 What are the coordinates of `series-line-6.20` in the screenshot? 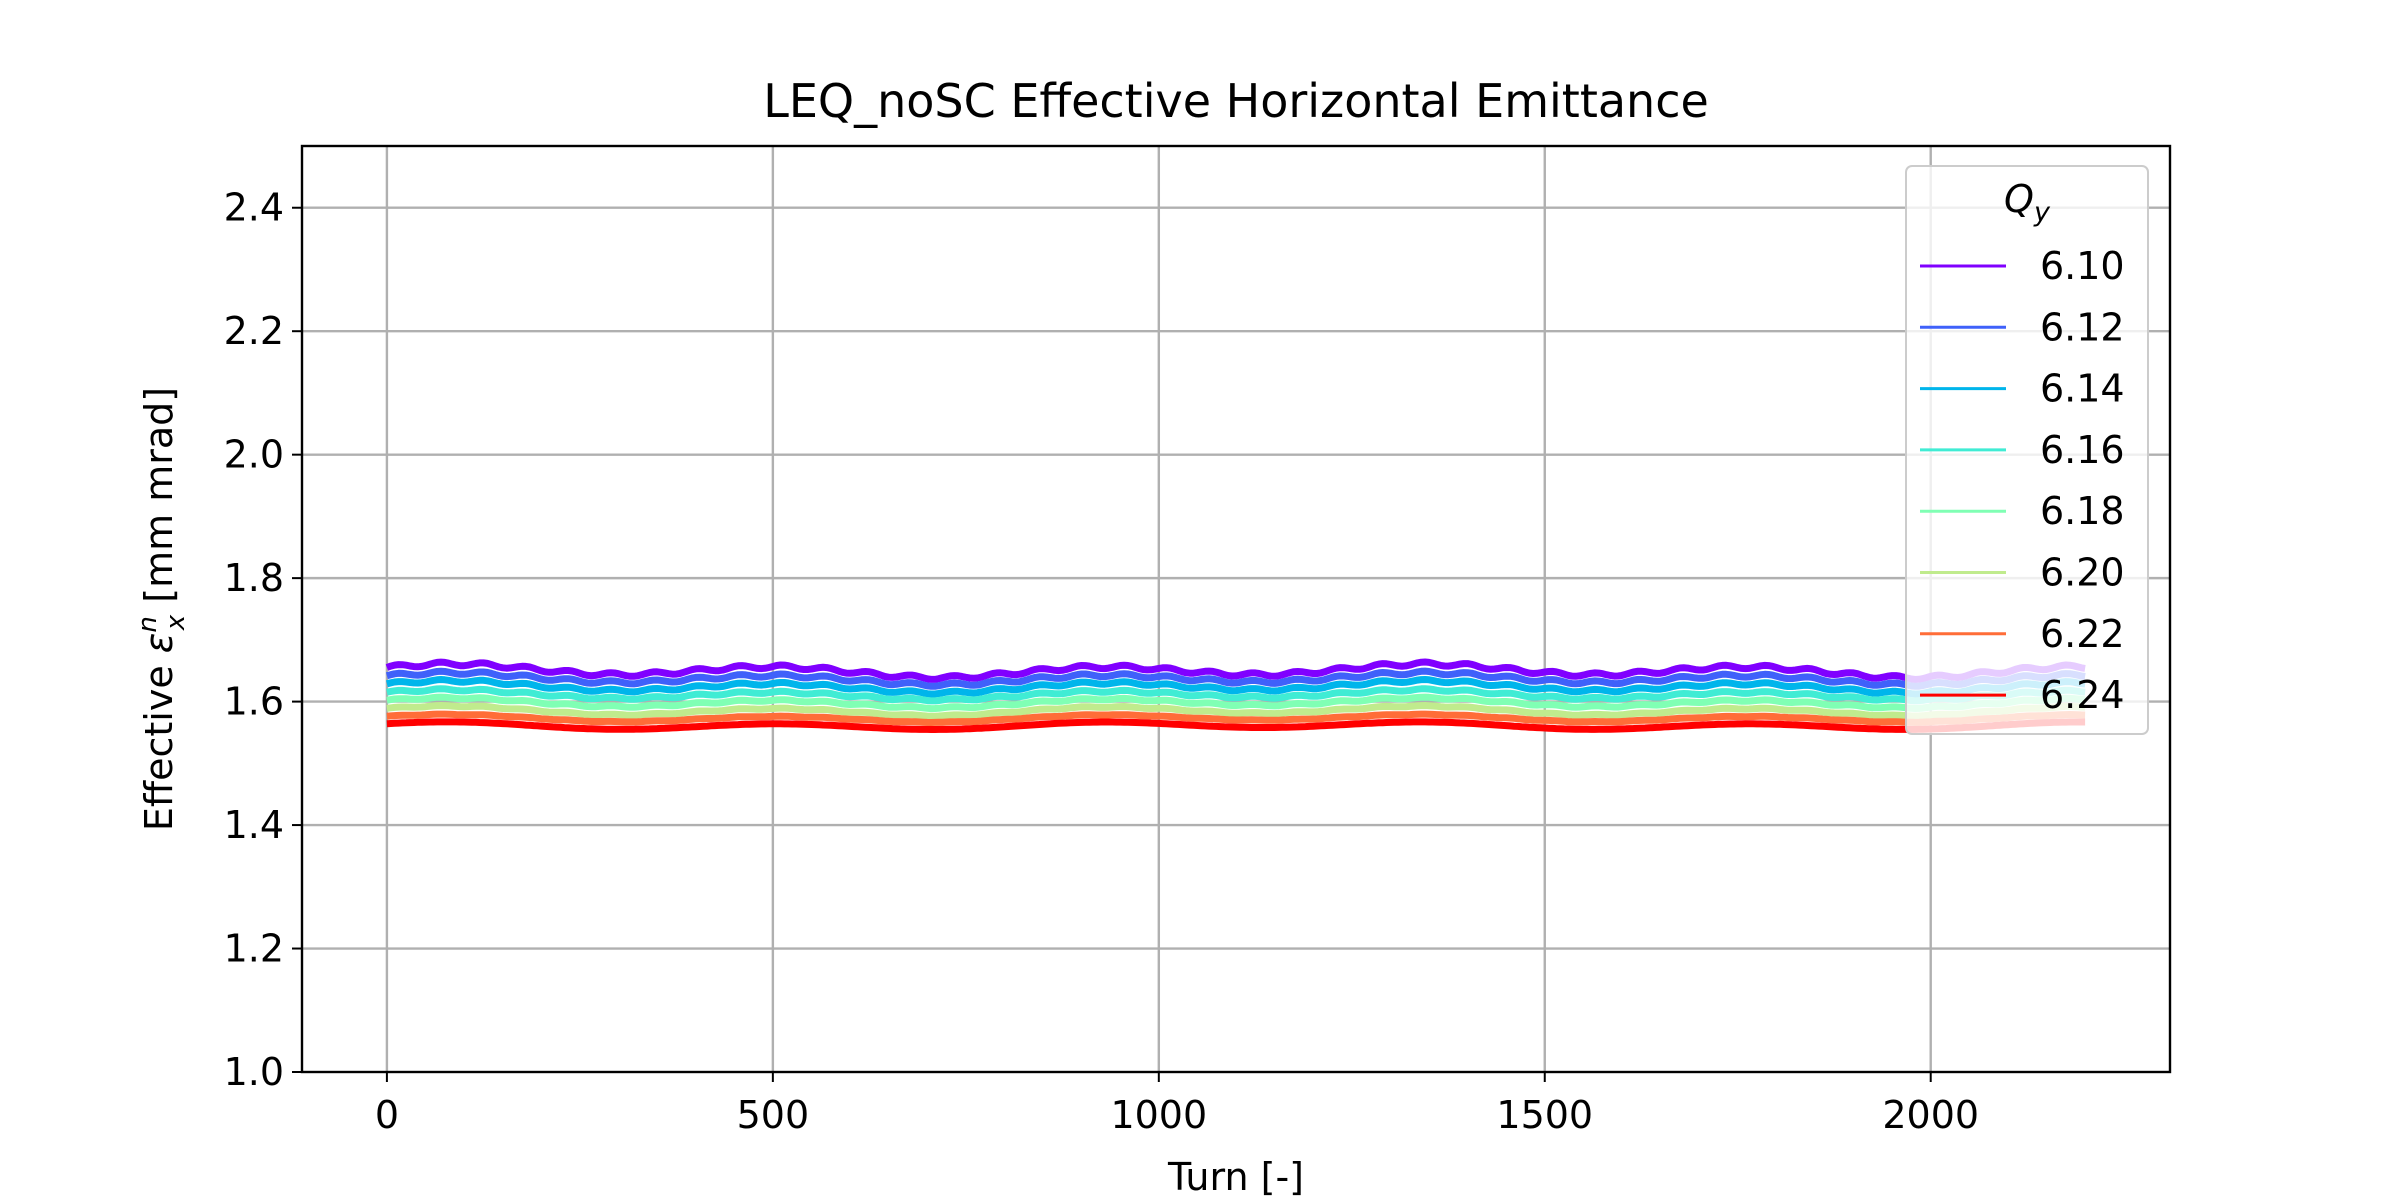 It's located at (1236, 711).